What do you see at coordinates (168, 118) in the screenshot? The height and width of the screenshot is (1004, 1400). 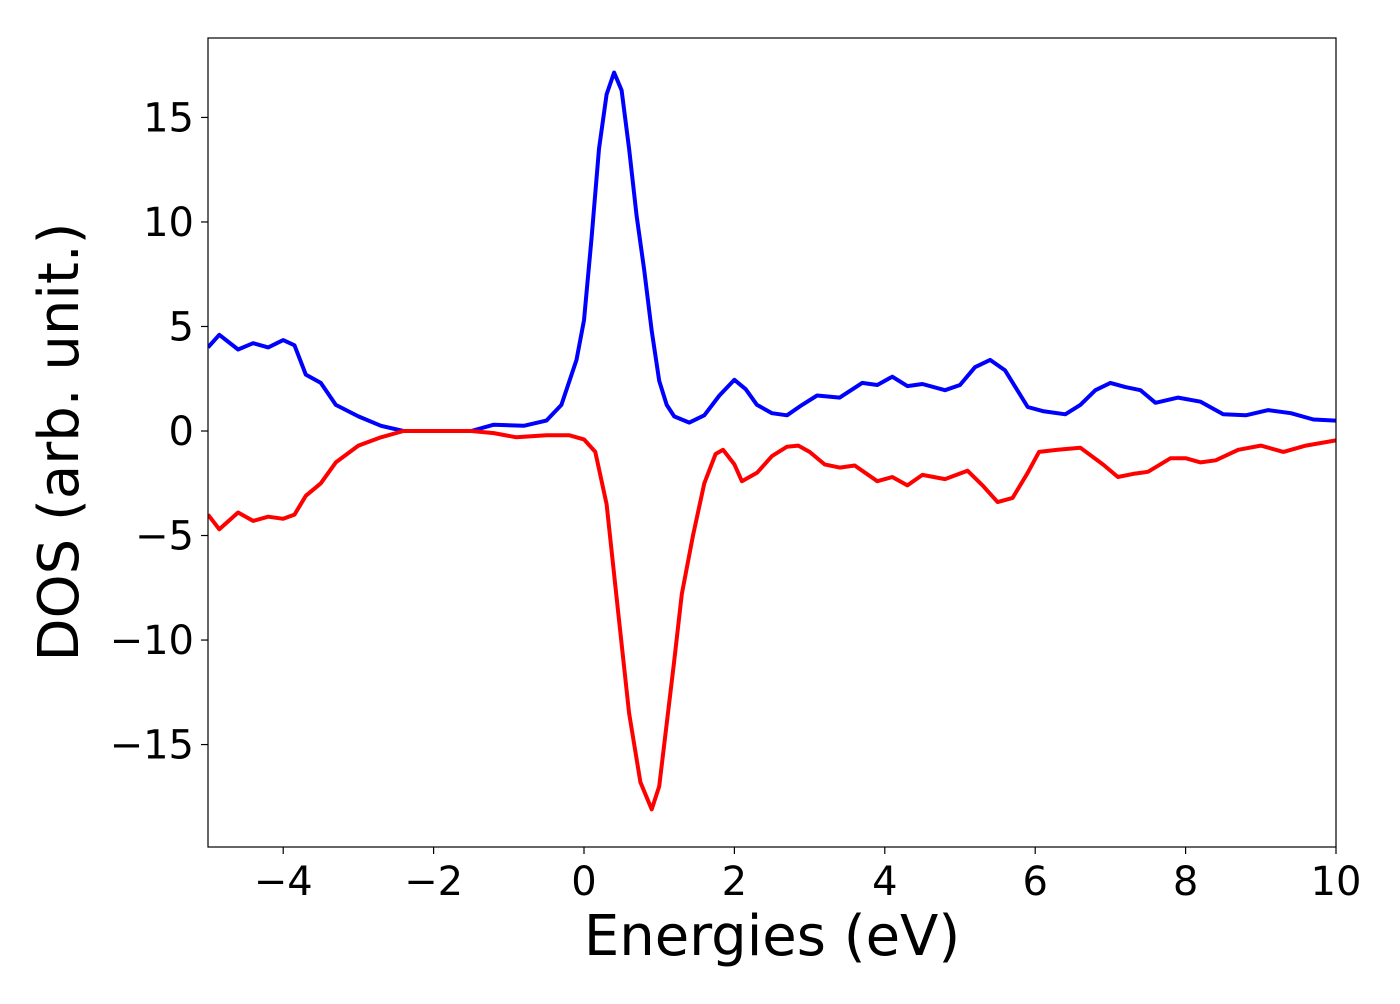 I see `y-tick-label: 15` at bounding box center [168, 118].